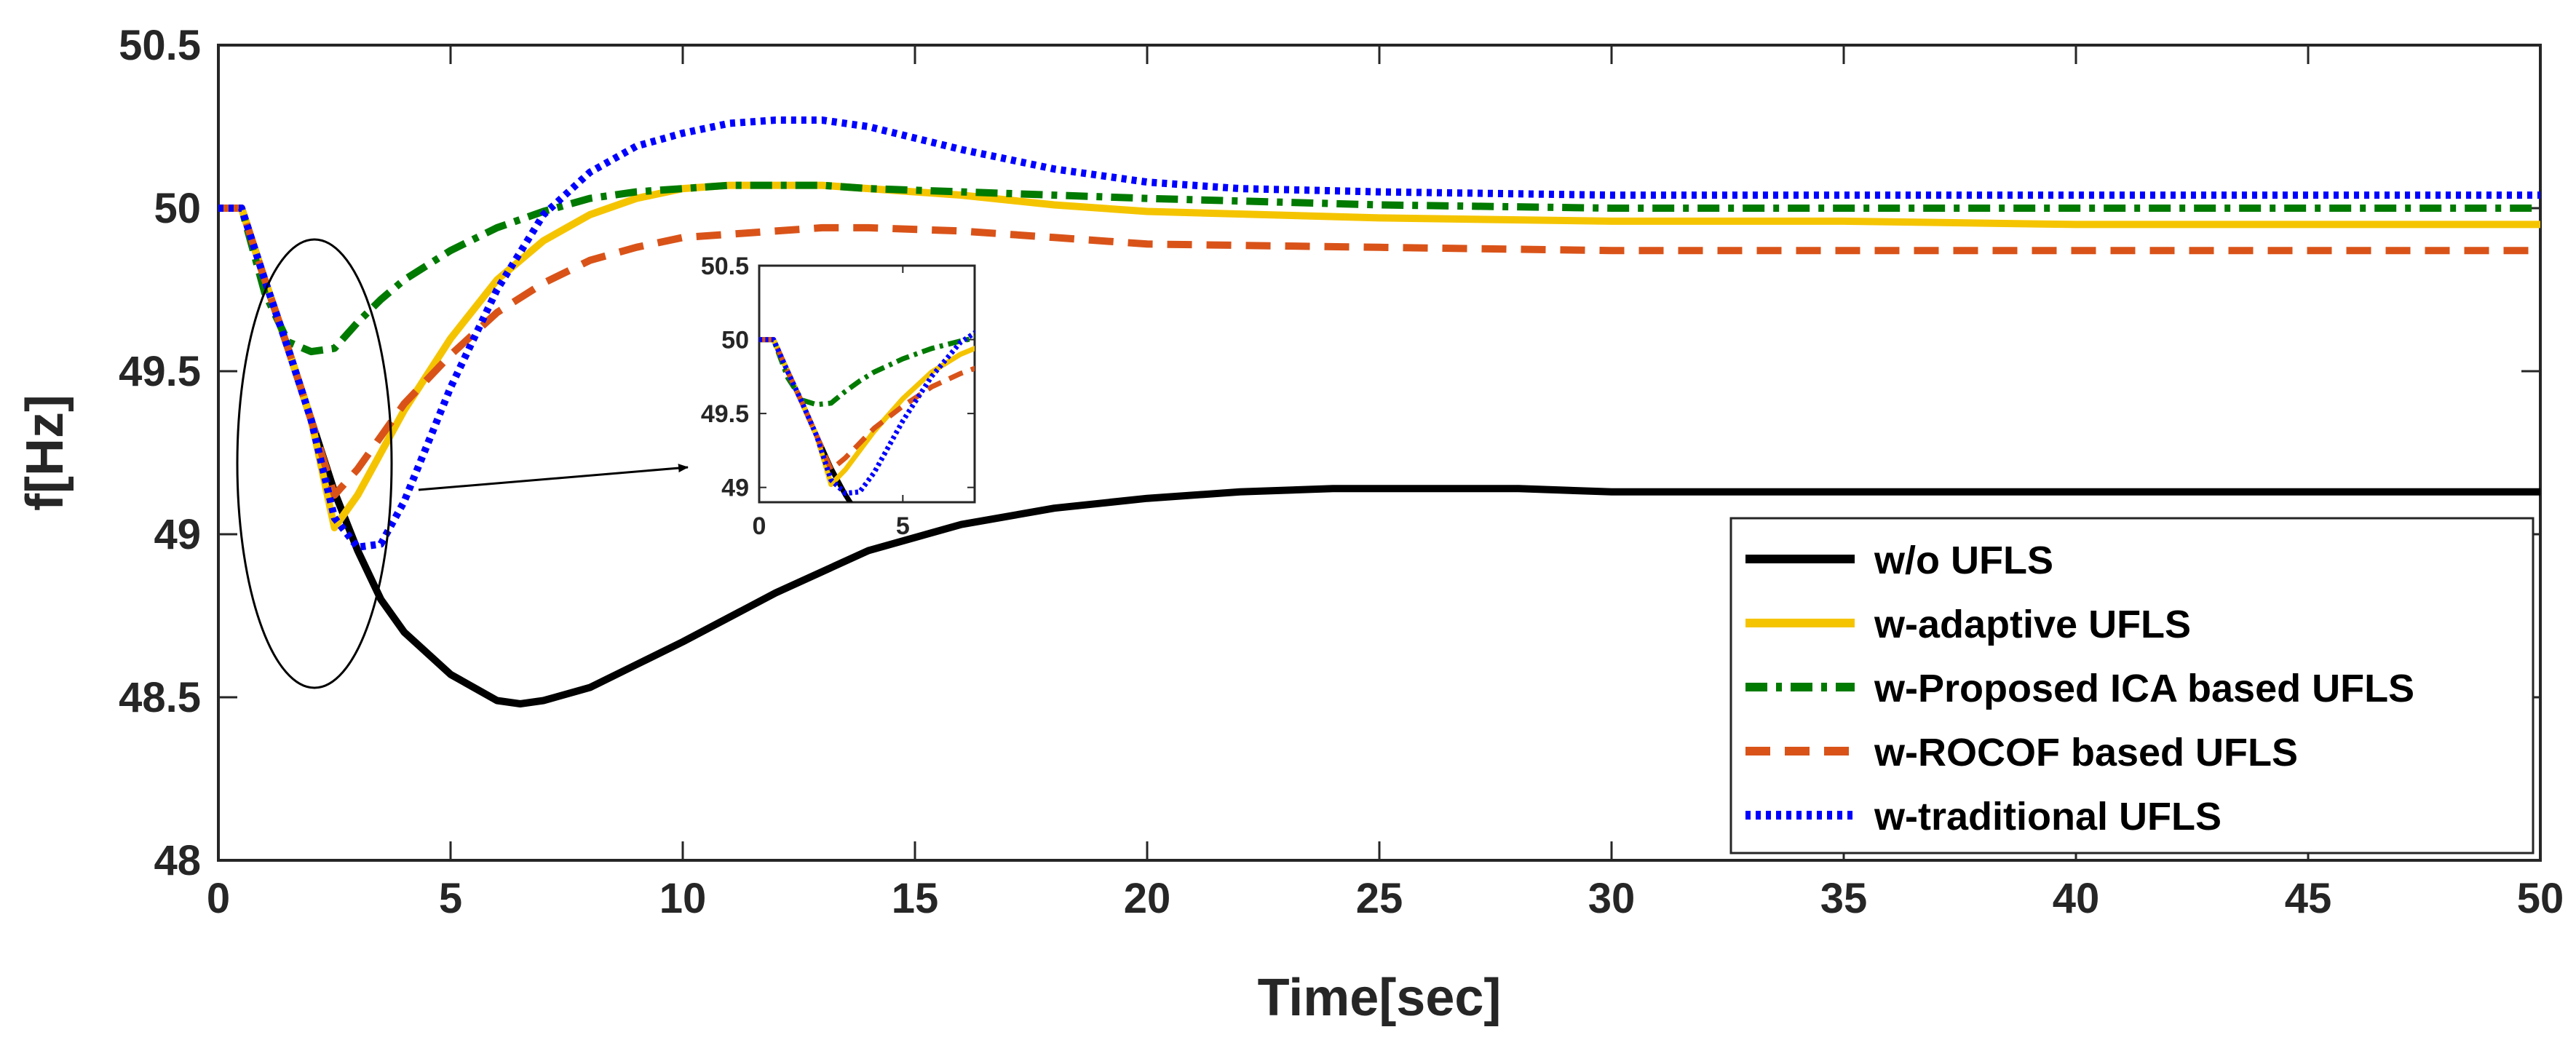  I want to click on x-tick-label: 25, so click(1379, 898).